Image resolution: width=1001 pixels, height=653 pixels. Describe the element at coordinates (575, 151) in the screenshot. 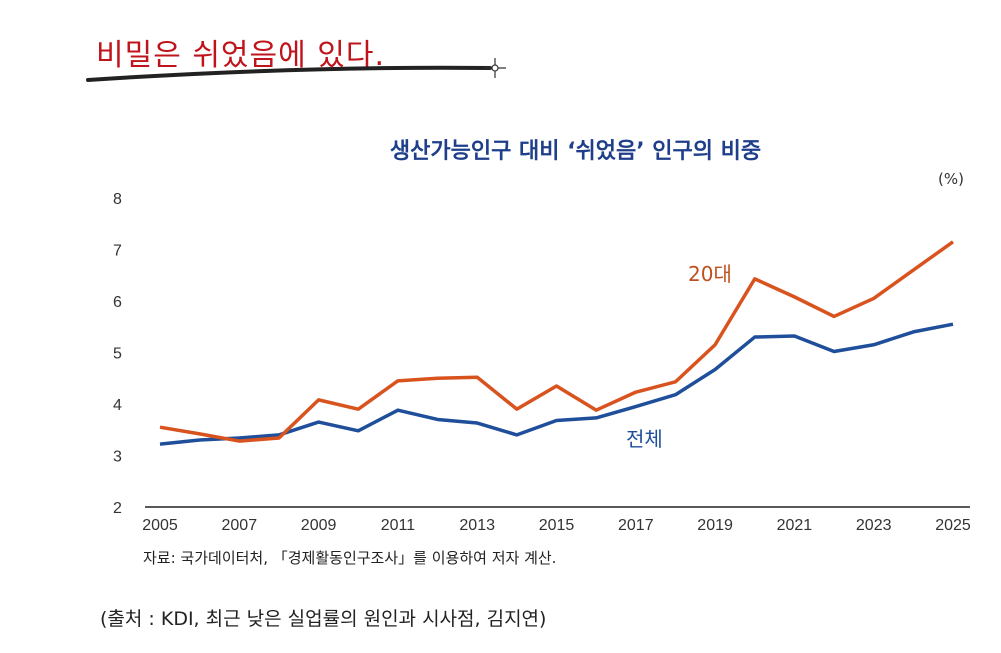

I see `chart-title: 생산가능인구 대비 ‘쉬었음’ 인구의 비중` at that location.